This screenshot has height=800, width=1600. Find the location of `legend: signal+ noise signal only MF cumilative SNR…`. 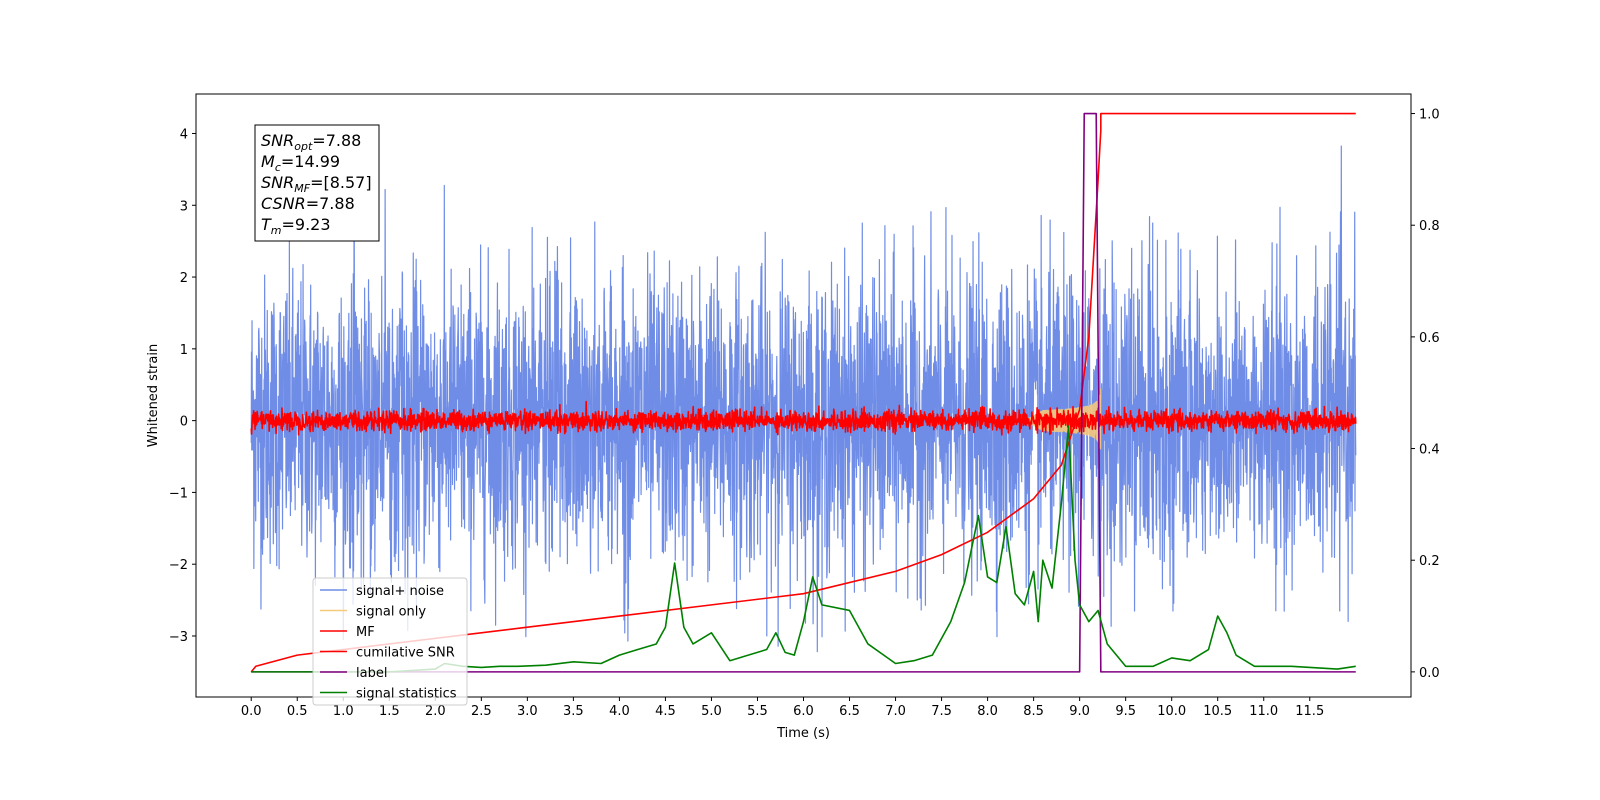

legend: signal+ noise signal only MF cumilative SNR… is located at coordinates (390, 641).